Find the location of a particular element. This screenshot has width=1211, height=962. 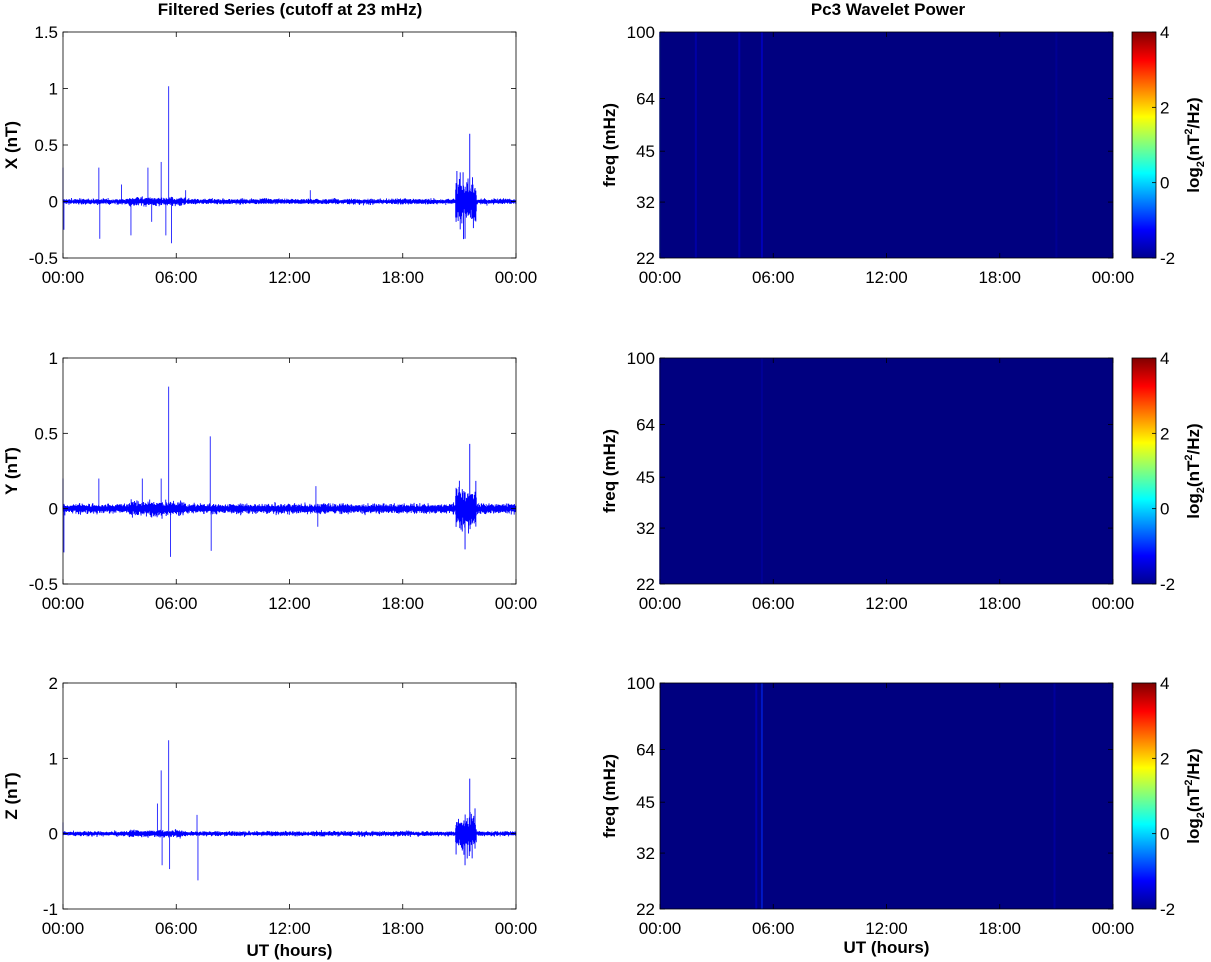

y-axis-label: X (nT) is located at coordinates (11, 145).